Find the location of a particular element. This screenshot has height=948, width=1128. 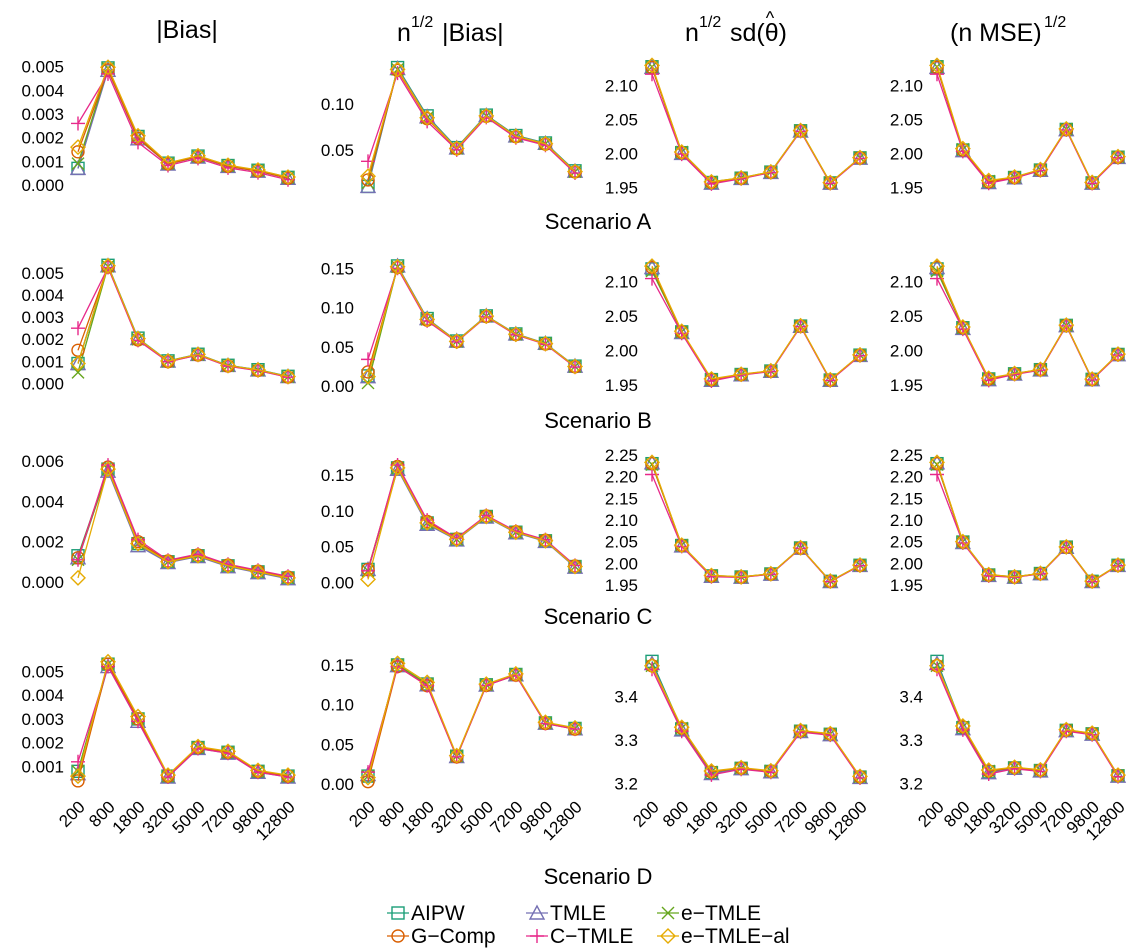

panel-1-2: 0.05 0.10 is located at coordinates (452, 127).